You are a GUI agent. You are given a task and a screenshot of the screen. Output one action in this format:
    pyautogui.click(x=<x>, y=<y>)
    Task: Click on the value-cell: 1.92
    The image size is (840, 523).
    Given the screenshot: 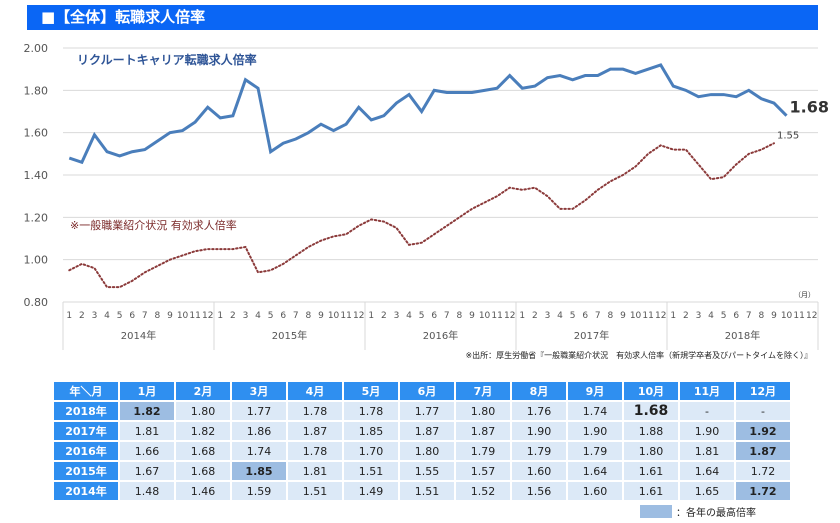 What is the action you would take?
    pyautogui.click(x=763, y=431)
    